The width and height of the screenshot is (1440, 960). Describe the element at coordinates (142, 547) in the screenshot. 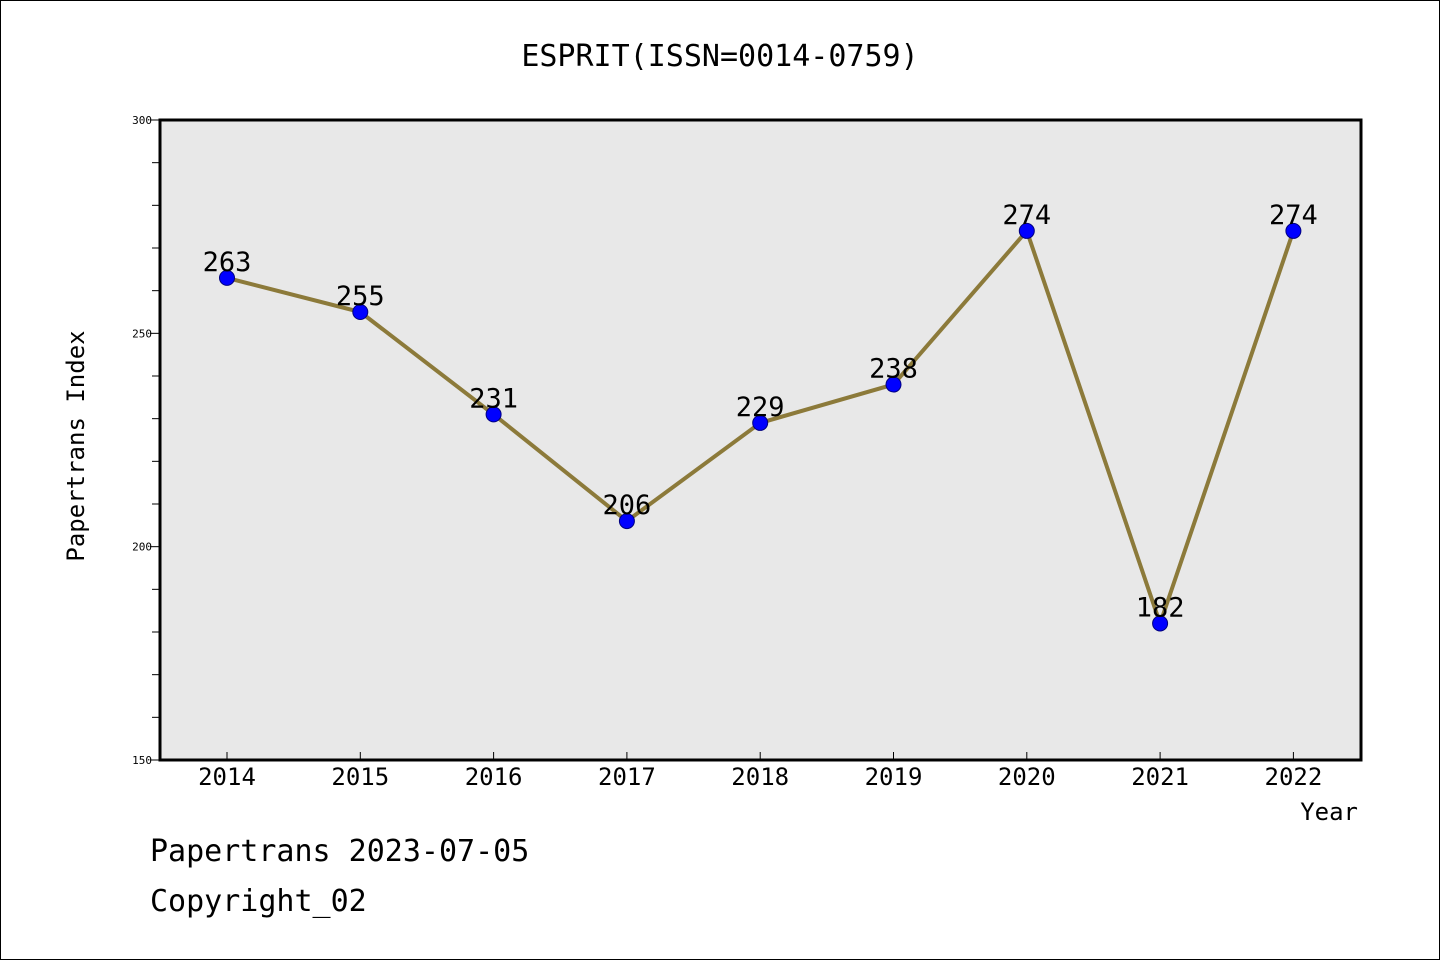

I see `y-tick-label: 200` at that location.